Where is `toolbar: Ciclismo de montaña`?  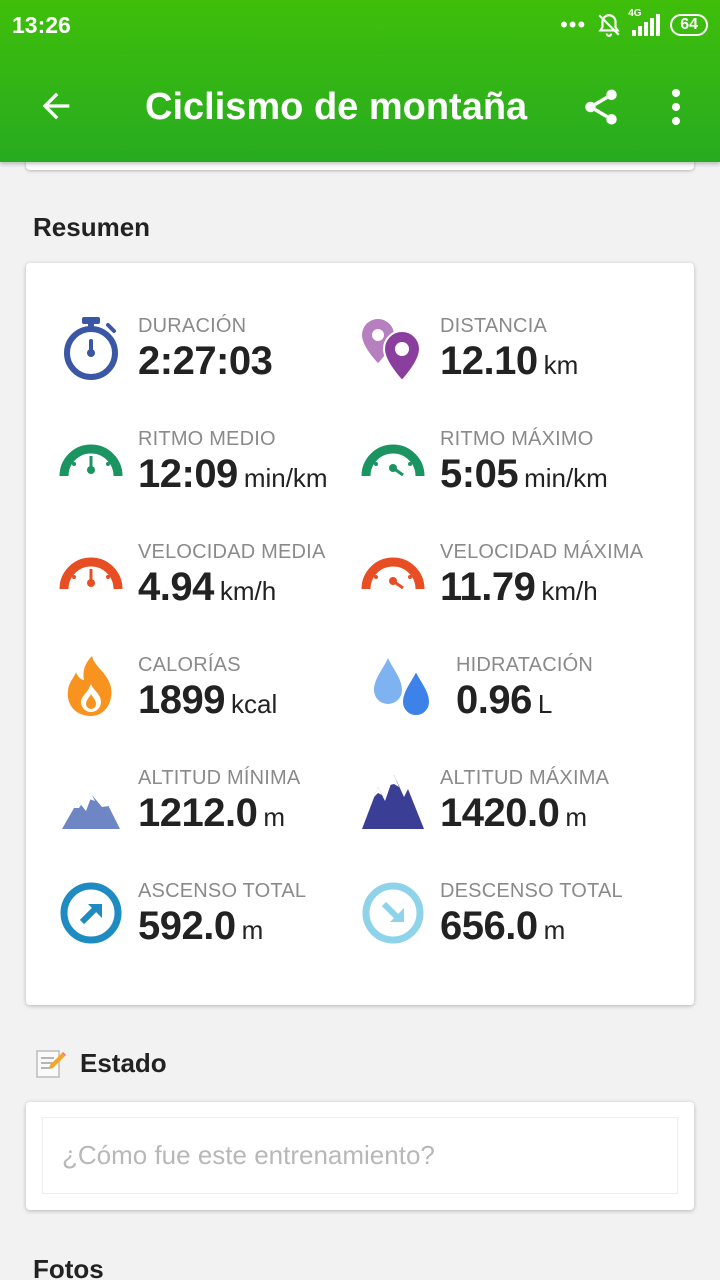 toolbar: Ciclismo de montaña is located at coordinates (360, 106).